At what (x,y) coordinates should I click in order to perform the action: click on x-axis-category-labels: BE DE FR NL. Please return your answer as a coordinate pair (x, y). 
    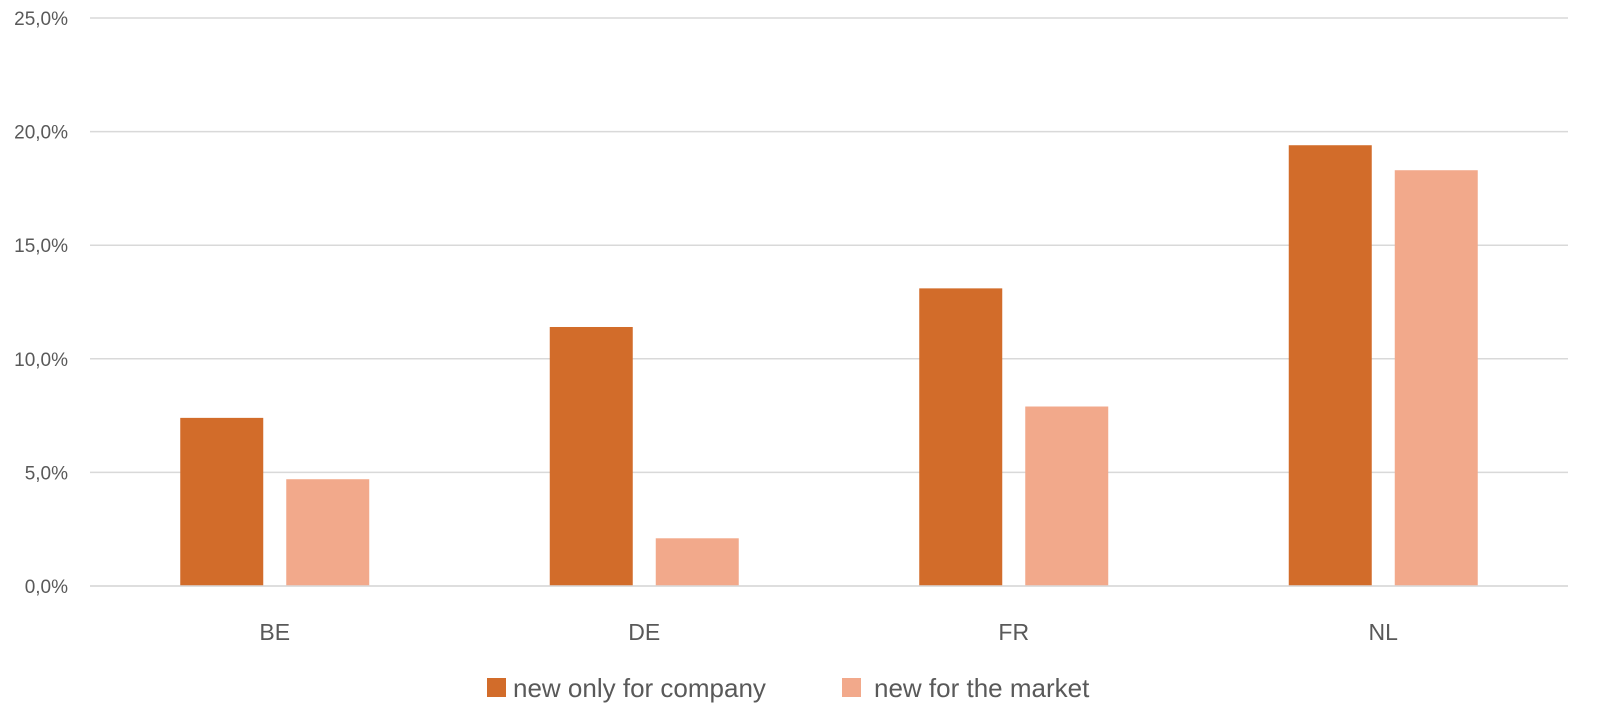
    Looking at the image, I should click on (828, 632).